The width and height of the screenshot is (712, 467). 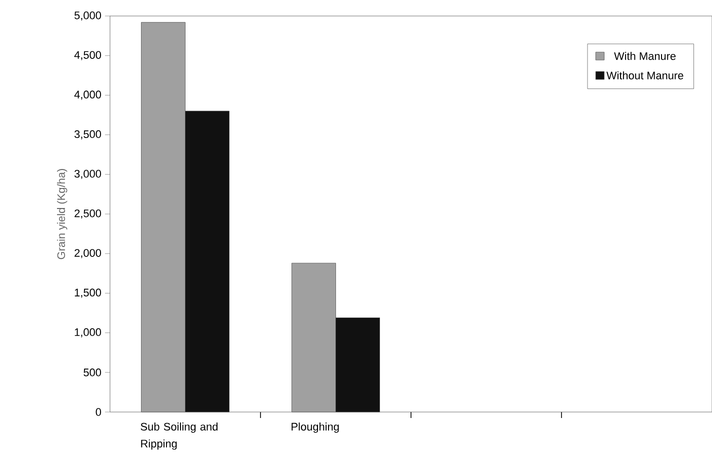 I want to click on y-tick-label: 0, so click(x=99, y=412).